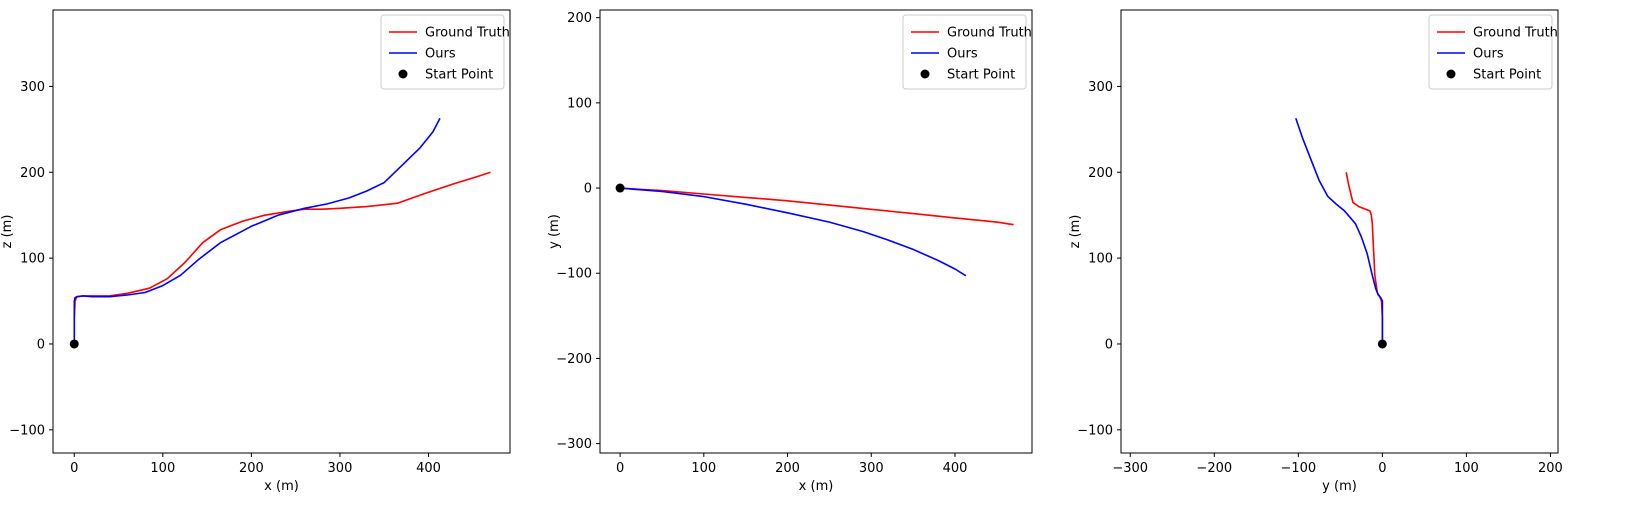 This screenshot has height=525, width=1643. What do you see at coordinates (574, 444) in the screenshot?
I see `y-tick-label: −300` at bounding box center [574, 444].